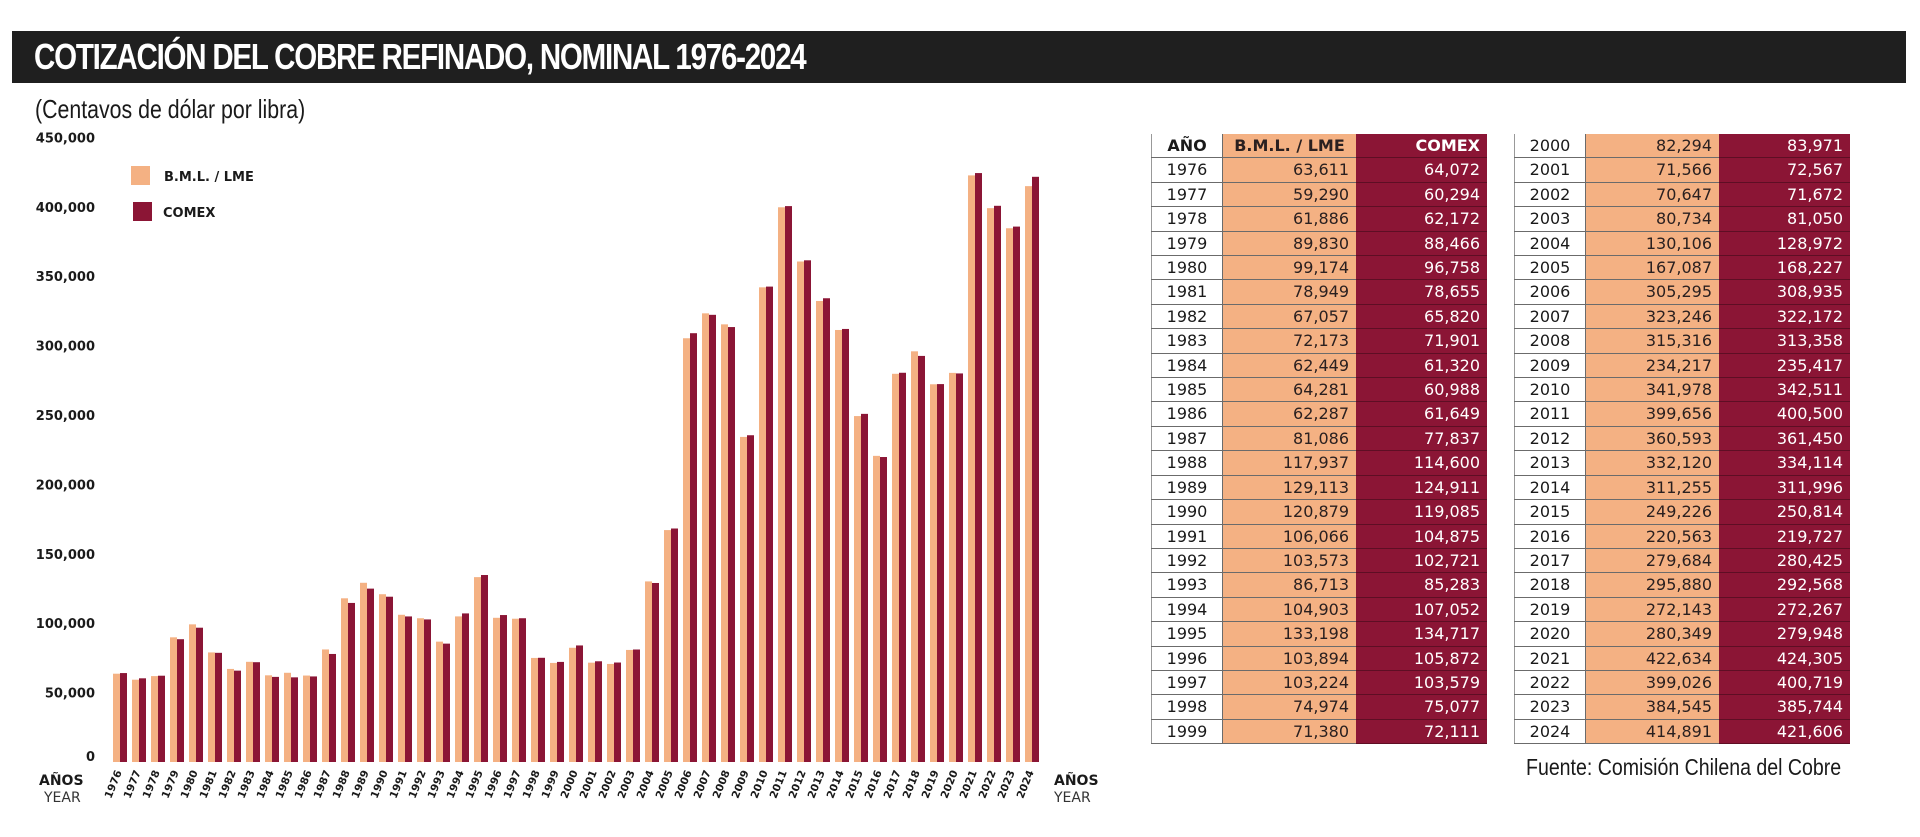 Image resolution: width=1920 pixels, height=837 pixels. I want to click on table-header-row: AÑO B.M.L. / LME COMEX, so click(1319, 146).